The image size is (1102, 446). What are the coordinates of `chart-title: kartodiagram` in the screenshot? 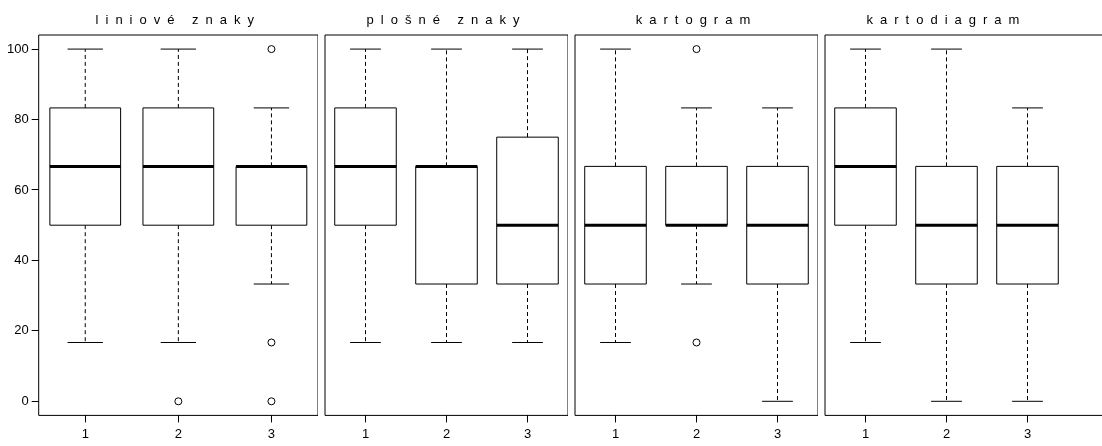 It's located at (946, 19).